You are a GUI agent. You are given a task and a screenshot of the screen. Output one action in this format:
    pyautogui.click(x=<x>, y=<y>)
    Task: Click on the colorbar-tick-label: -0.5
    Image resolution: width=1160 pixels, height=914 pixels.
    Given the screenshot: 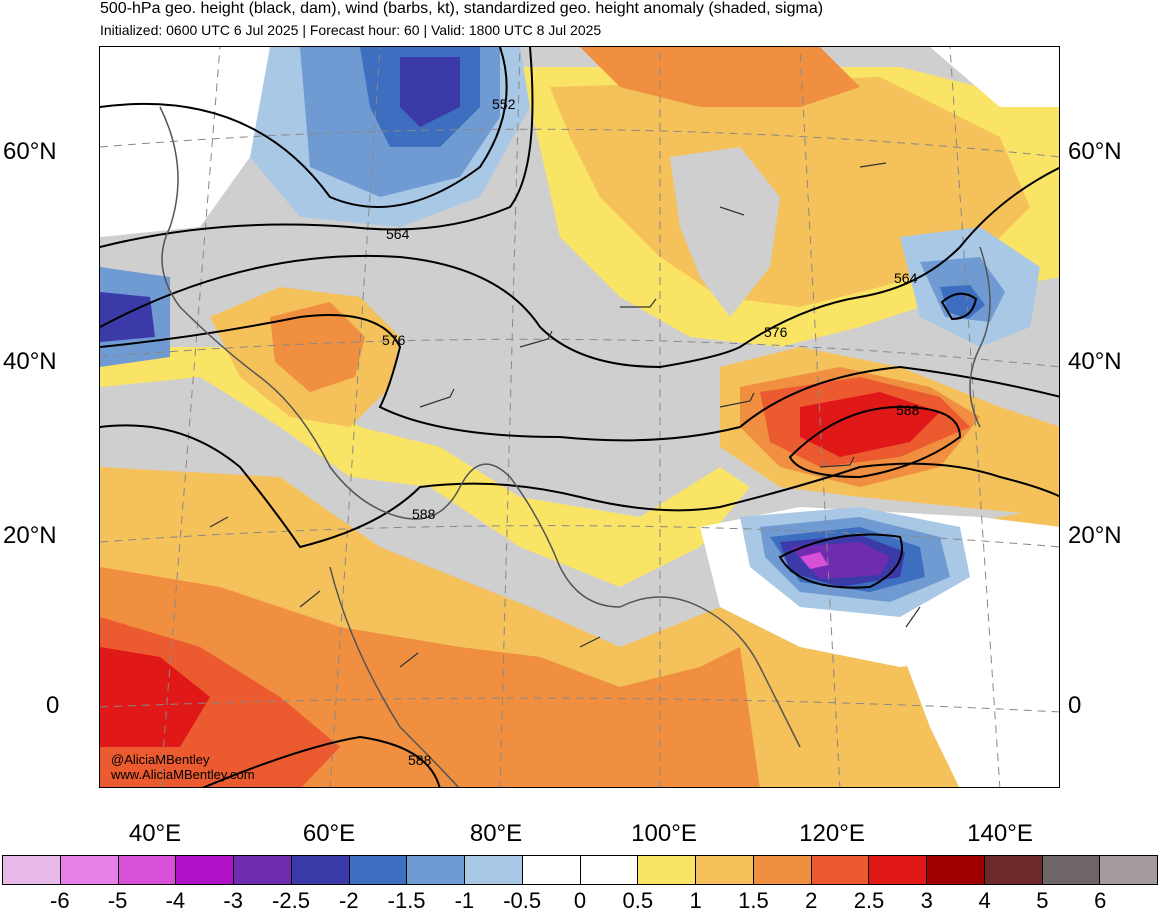 What is the action you would take?
    pyautogui.click(x=522, y=900)
    